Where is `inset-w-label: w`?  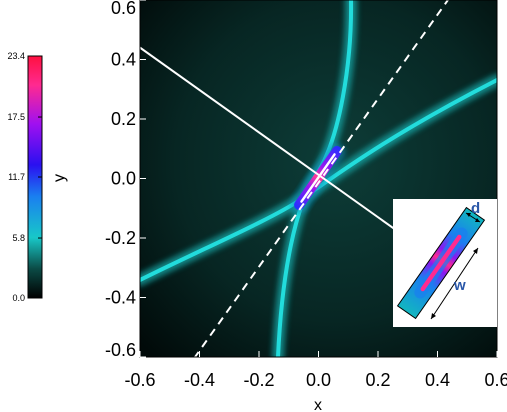
inset-w-label: w is located at coordinates (459, 285).